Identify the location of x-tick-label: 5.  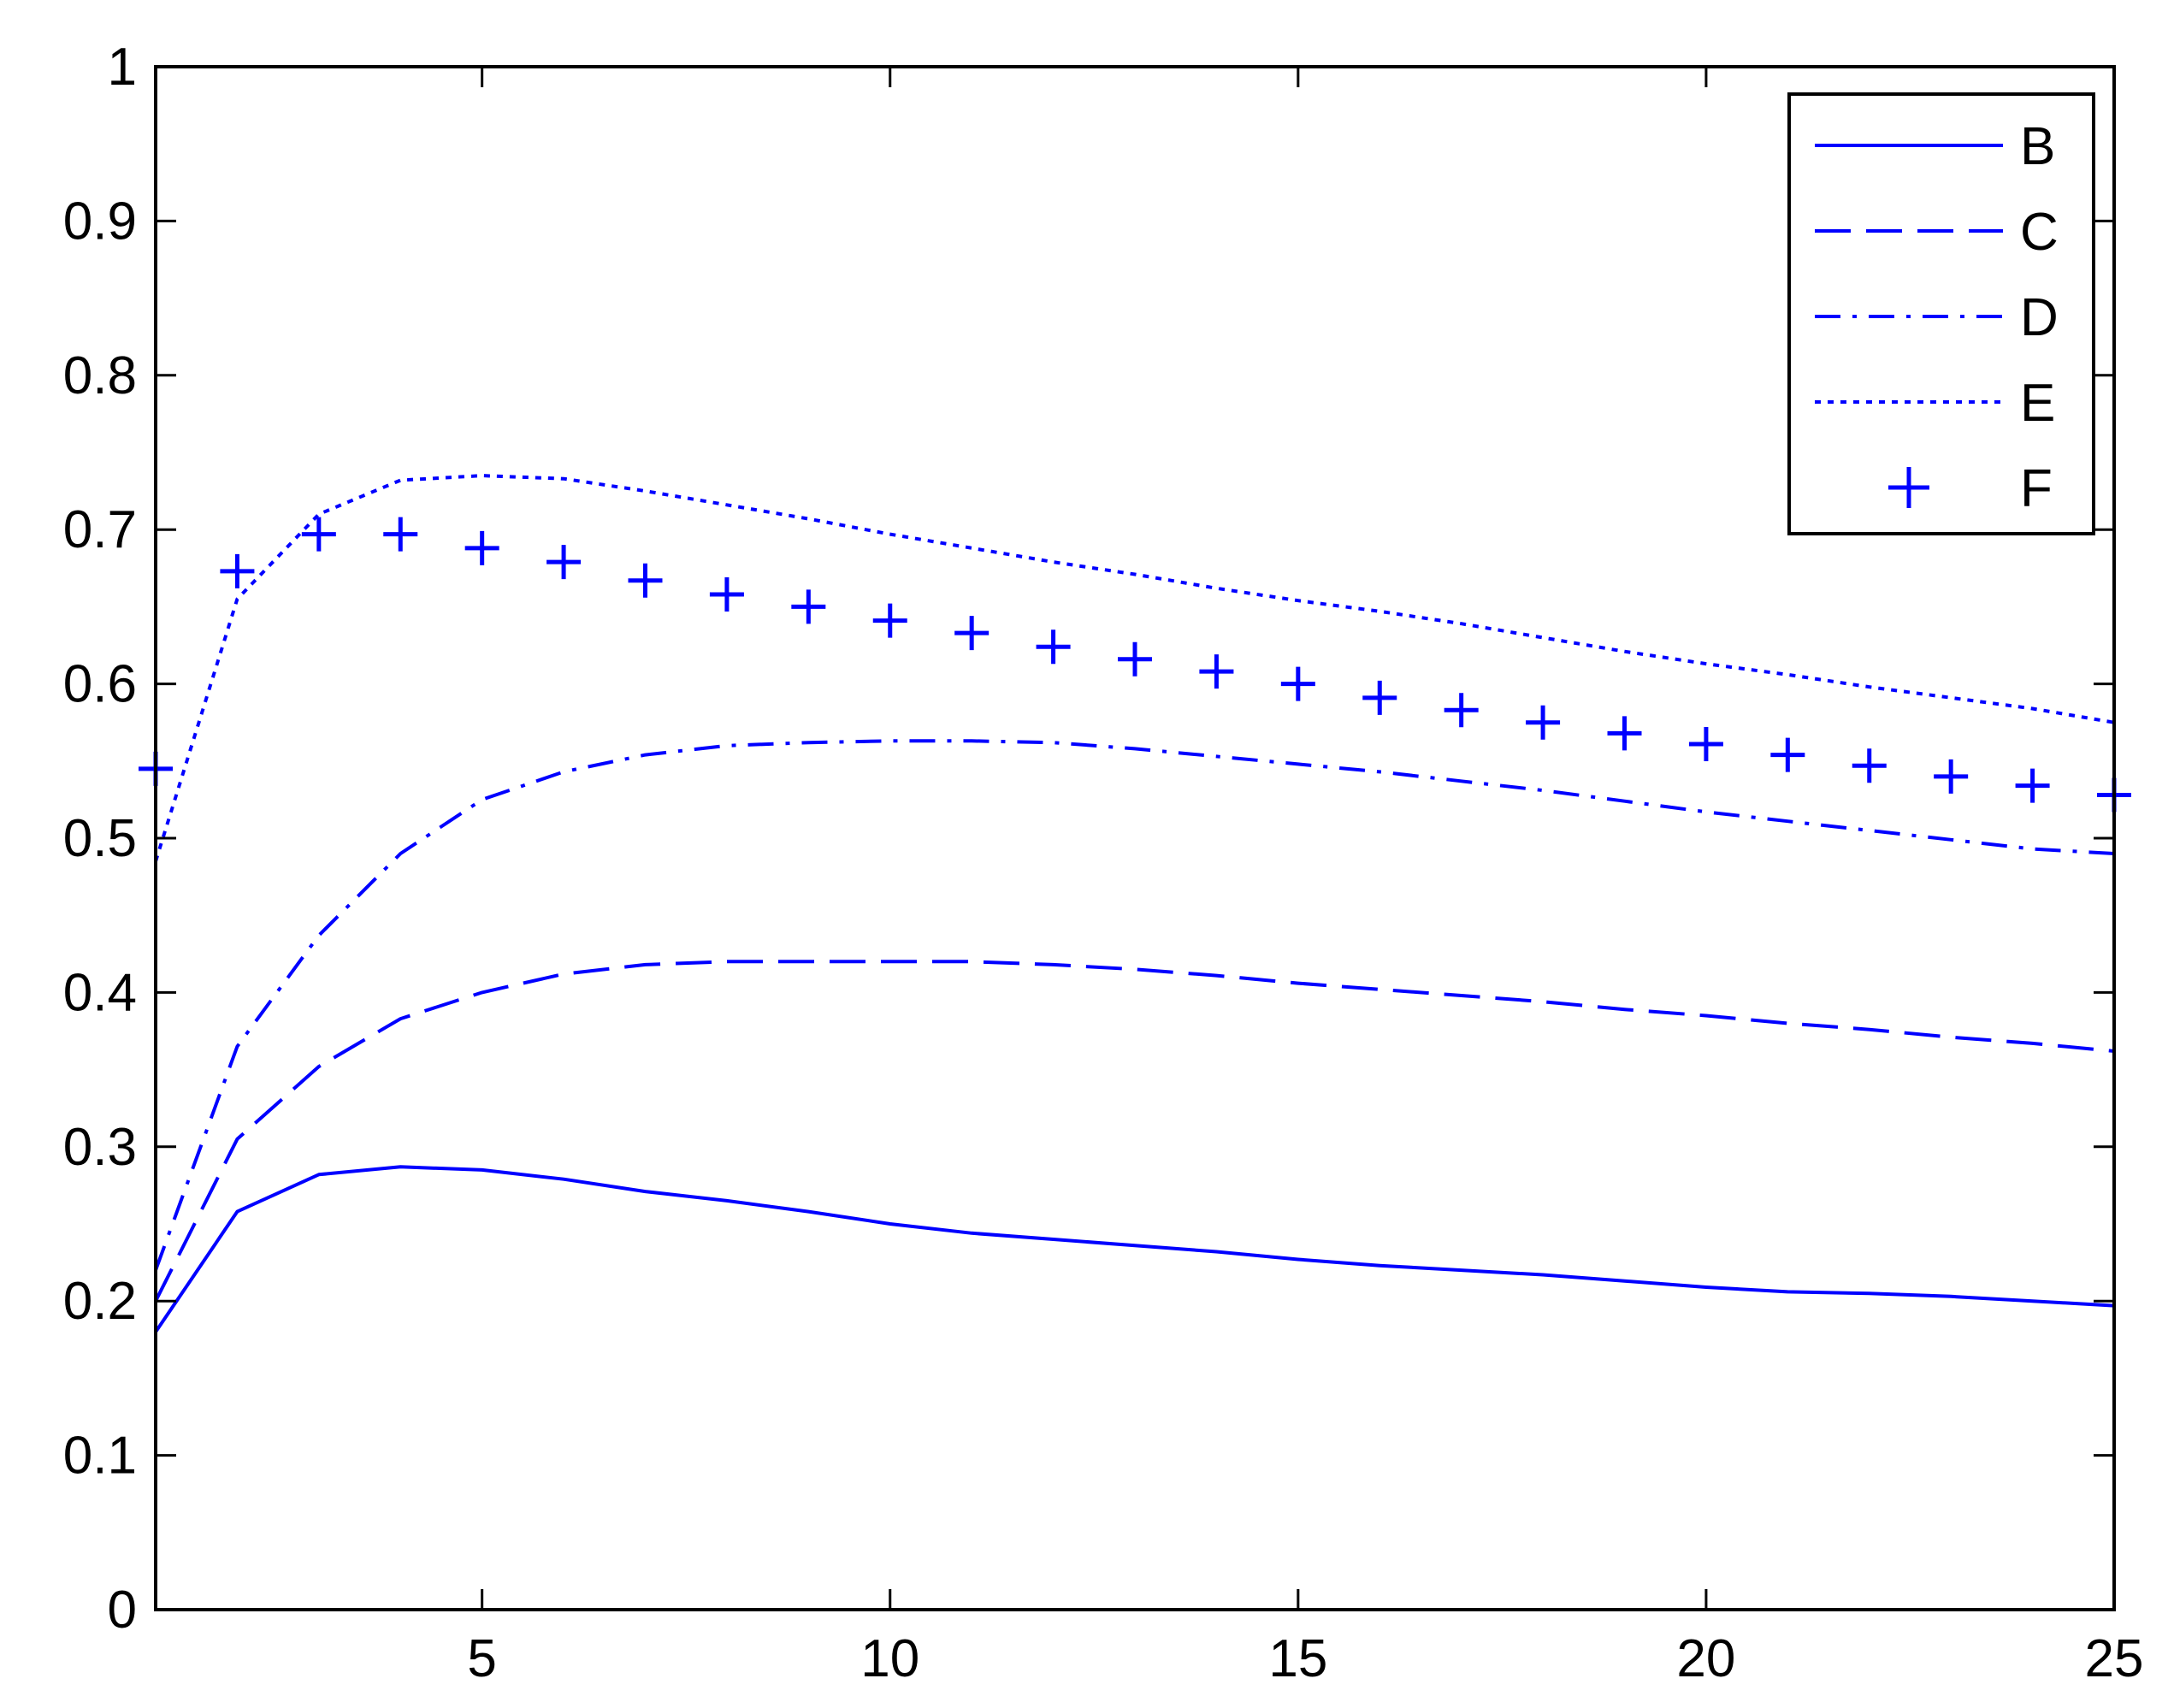
(481, 1658).